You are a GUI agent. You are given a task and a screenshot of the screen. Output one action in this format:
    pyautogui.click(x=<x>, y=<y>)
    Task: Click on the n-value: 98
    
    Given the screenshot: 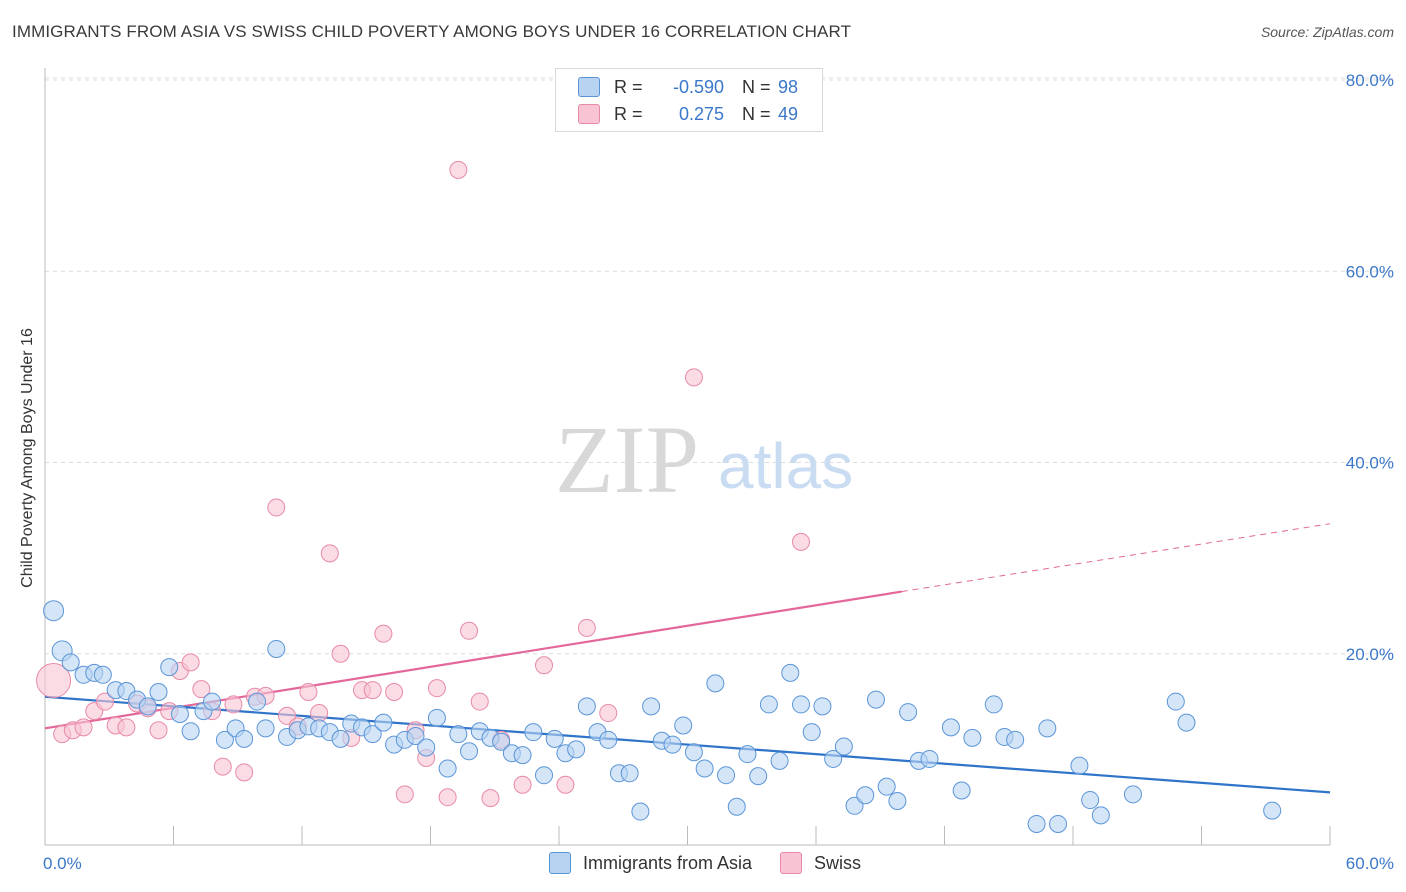 What is the action you would take?
    pyautogui.click(x=788, y=86)
    